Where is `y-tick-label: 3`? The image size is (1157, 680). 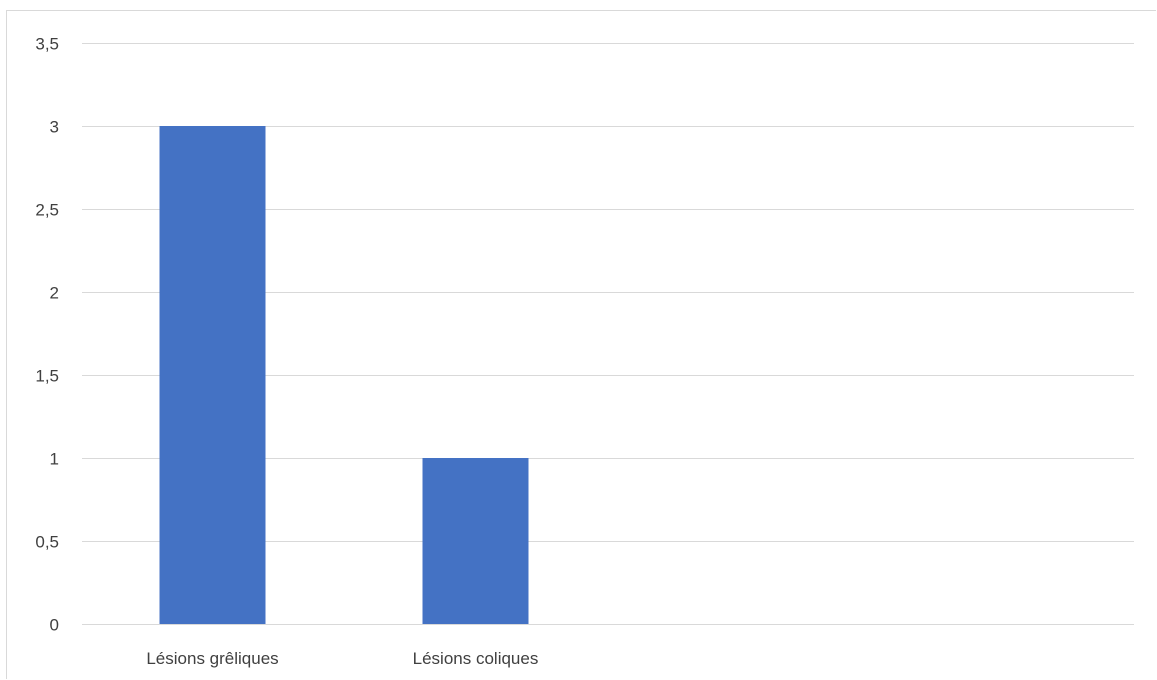 y-tick-label: 3 is located at coordinates (54, 127).